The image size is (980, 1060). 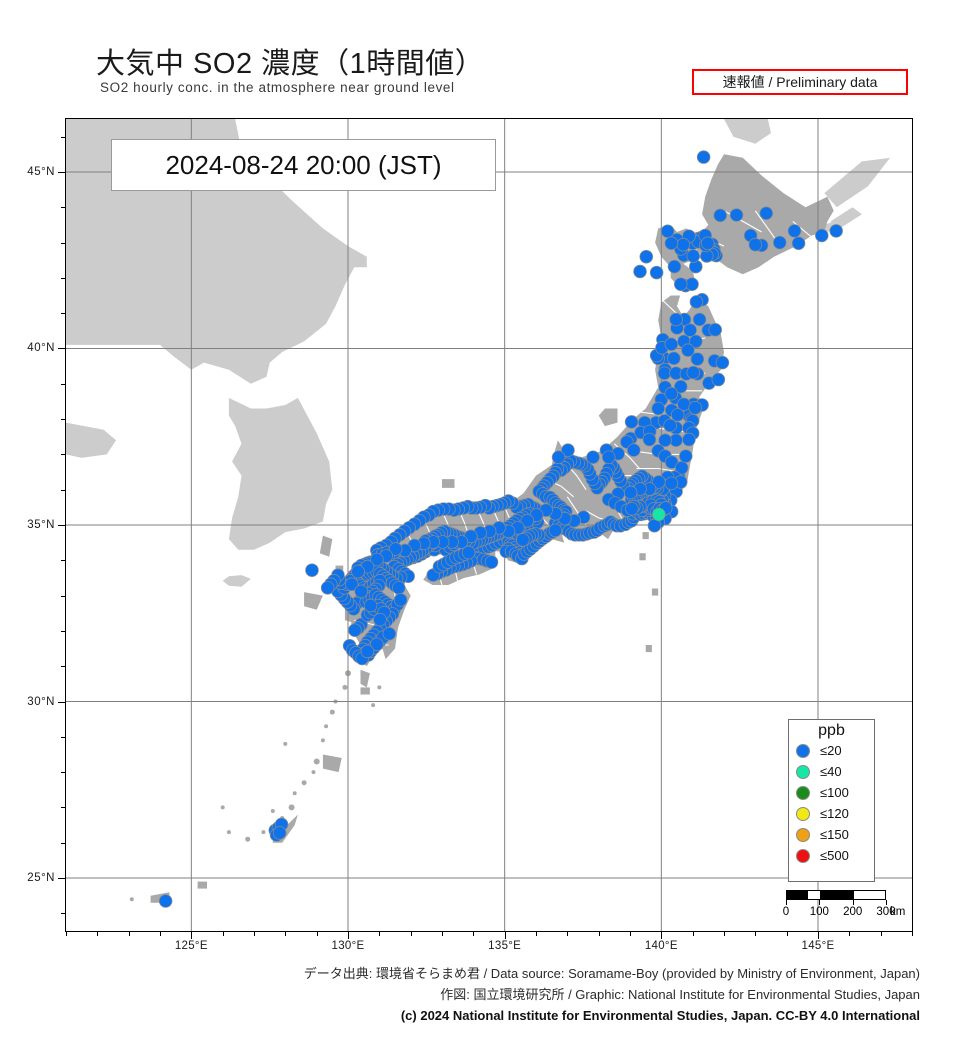 I want to click on legend-item-label: ≤500, so click(x=834, y=855).